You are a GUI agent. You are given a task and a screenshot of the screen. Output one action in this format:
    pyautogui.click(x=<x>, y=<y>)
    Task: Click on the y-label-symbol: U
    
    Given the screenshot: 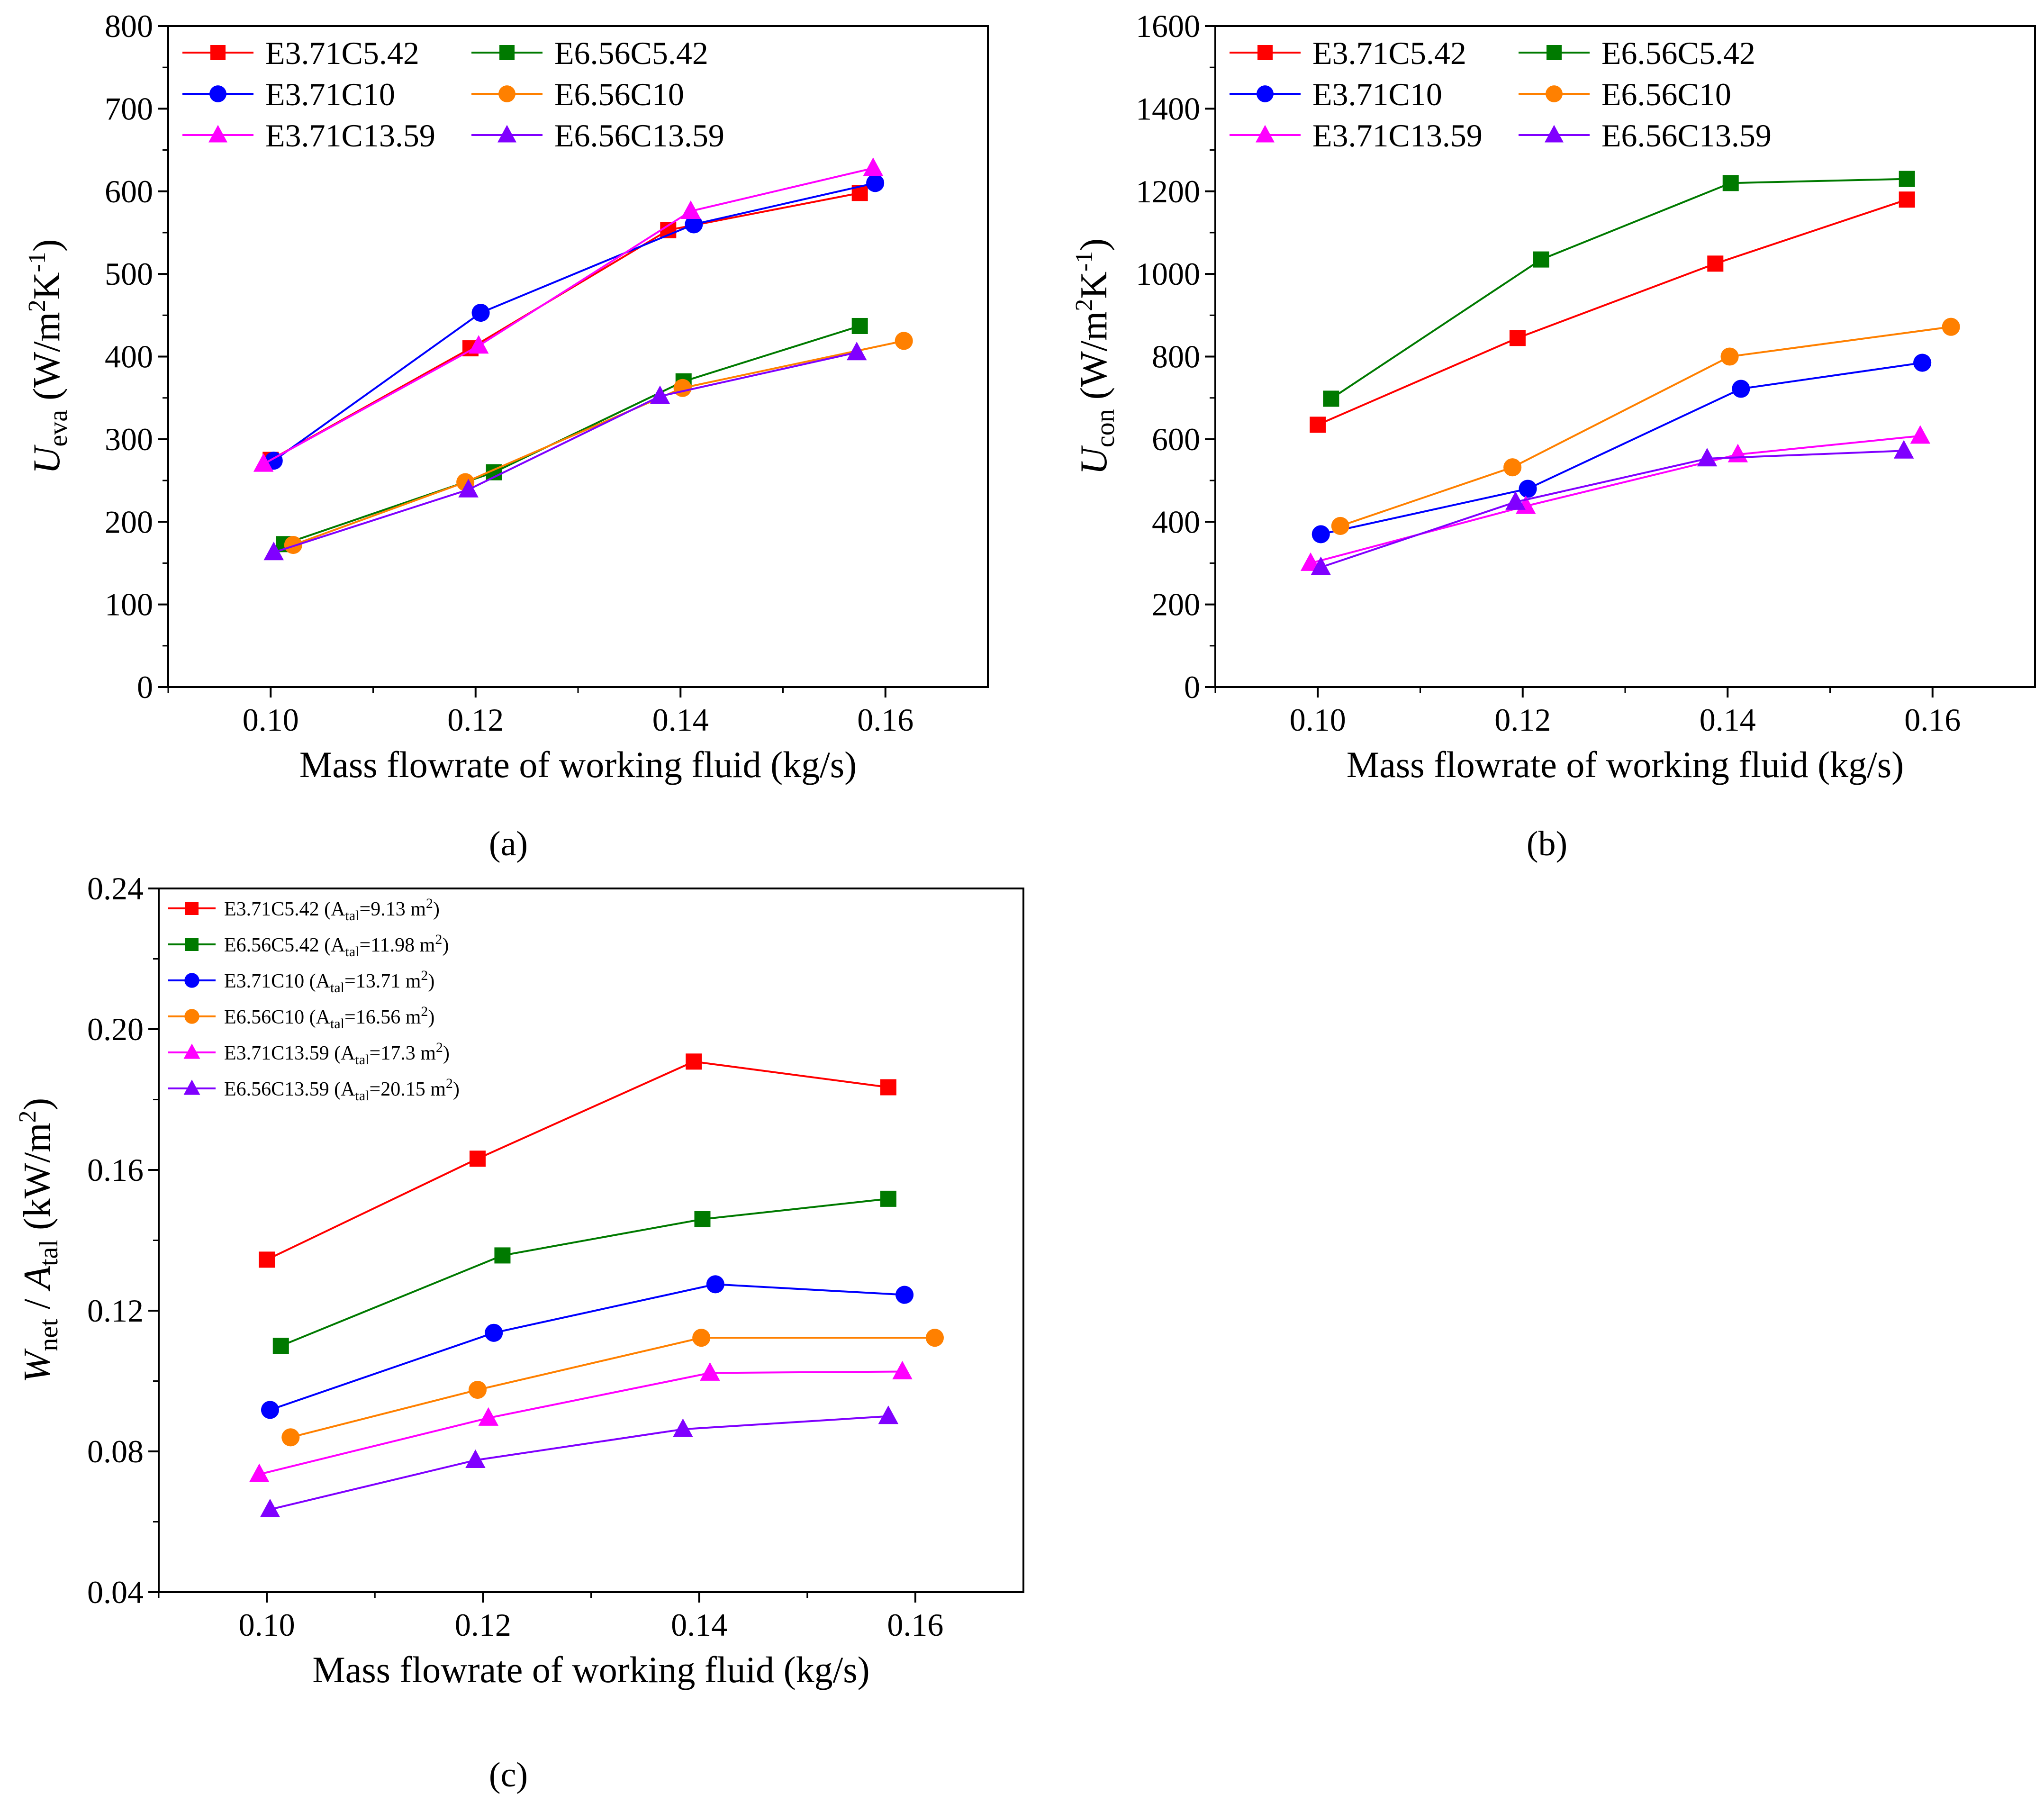 What is the action you would take?
    pyautogui.click(x=1094, y=460)
    